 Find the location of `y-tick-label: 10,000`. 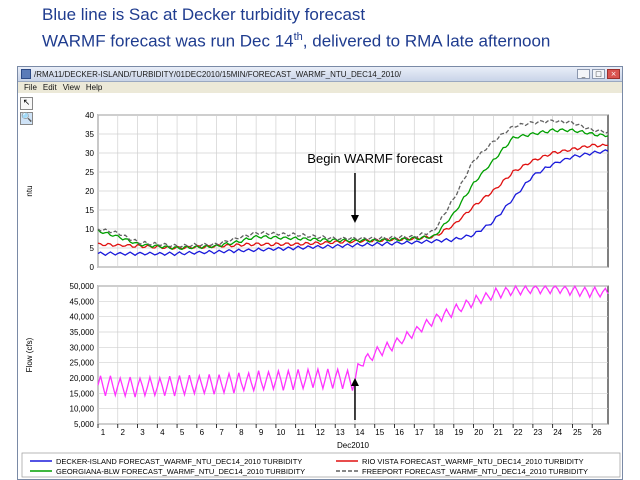

y-tick-label: 10,000 is located at coordinates (82, 409).